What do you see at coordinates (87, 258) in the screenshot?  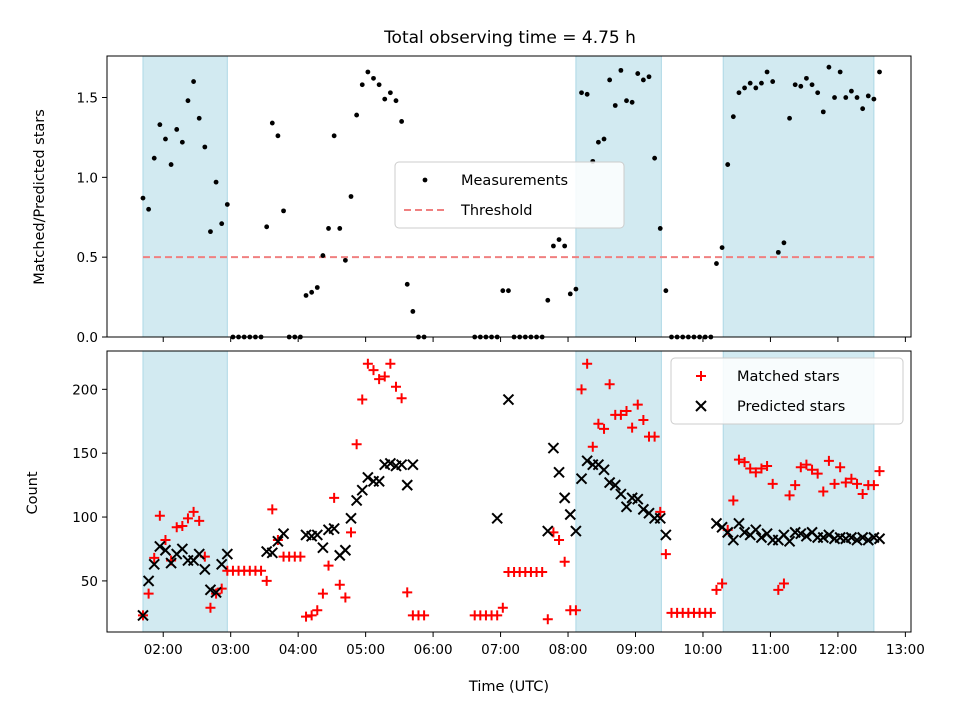 I see `y-tick-label: 0.5` at bounding box center [87, 258].